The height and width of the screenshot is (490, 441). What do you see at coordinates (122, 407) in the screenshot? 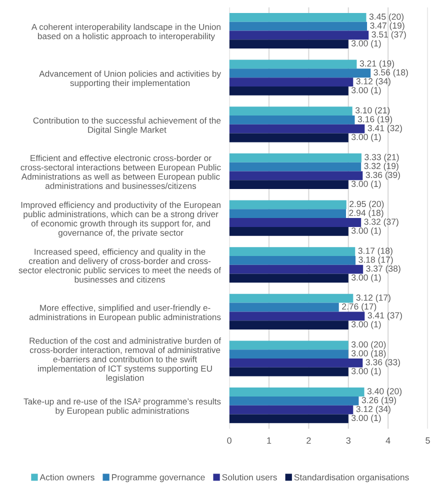
I see `y-tick-label: Take-up and re-use of the ISA² programme’s results by European public administrations` at bounding box center [122, 407].